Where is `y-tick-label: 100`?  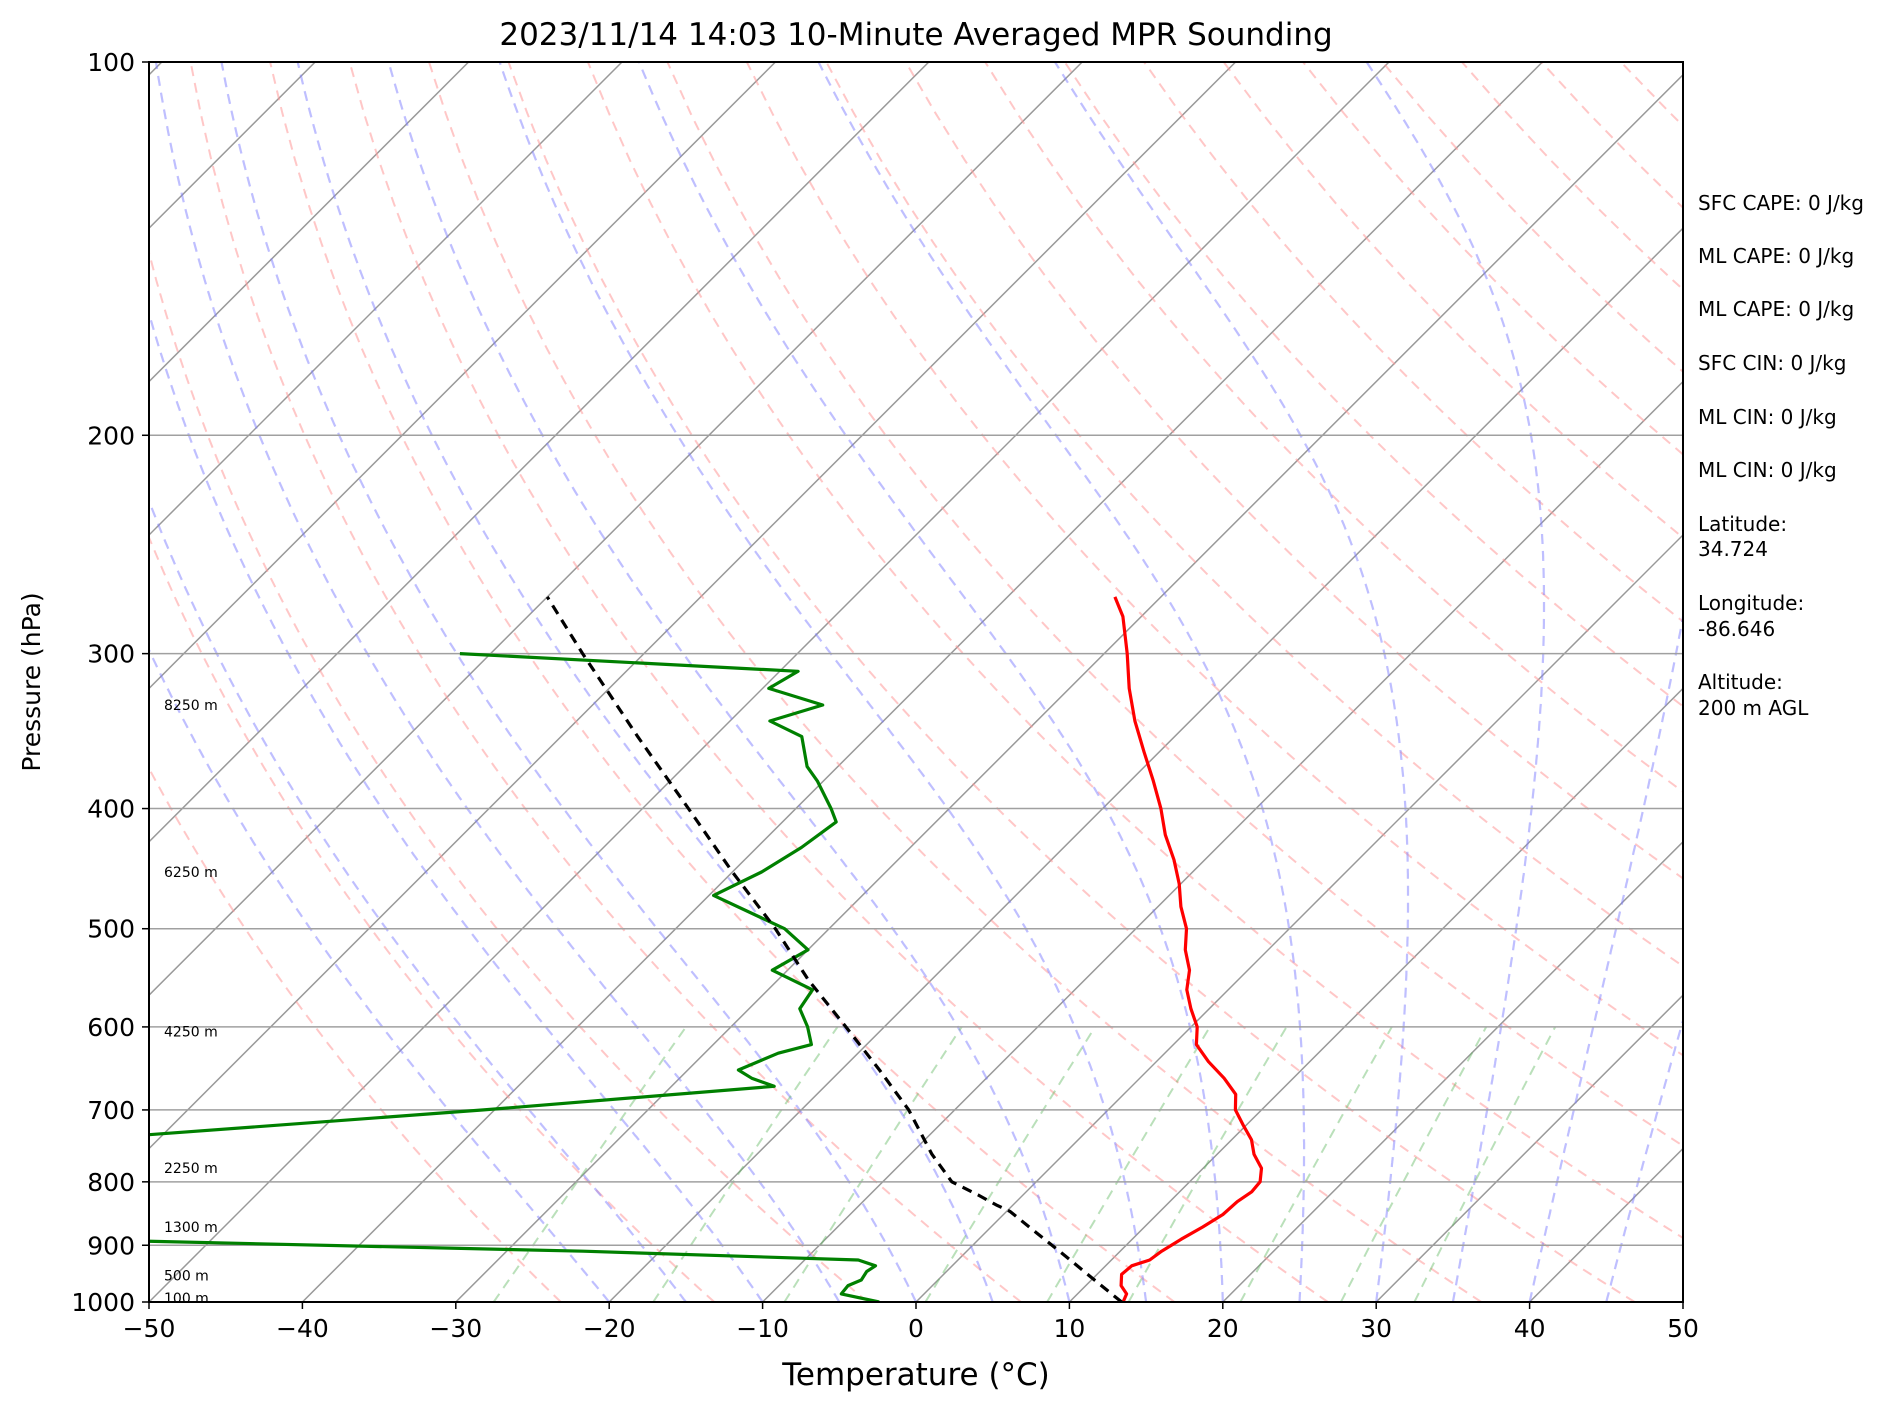 y-tick-label: 100 is located at coordinates (111, 62).